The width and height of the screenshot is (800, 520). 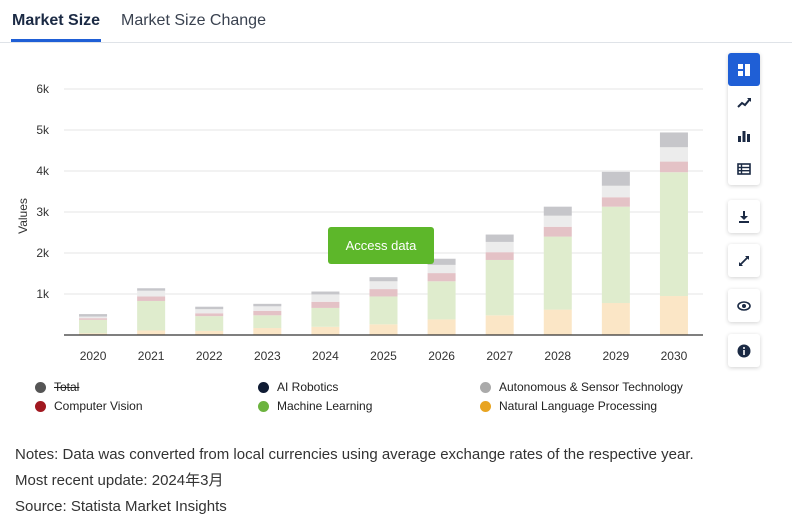 I want to click on legend-item-autonomous-sensor: Autonomous & Sensor Technology, so click(x=581, y=387).